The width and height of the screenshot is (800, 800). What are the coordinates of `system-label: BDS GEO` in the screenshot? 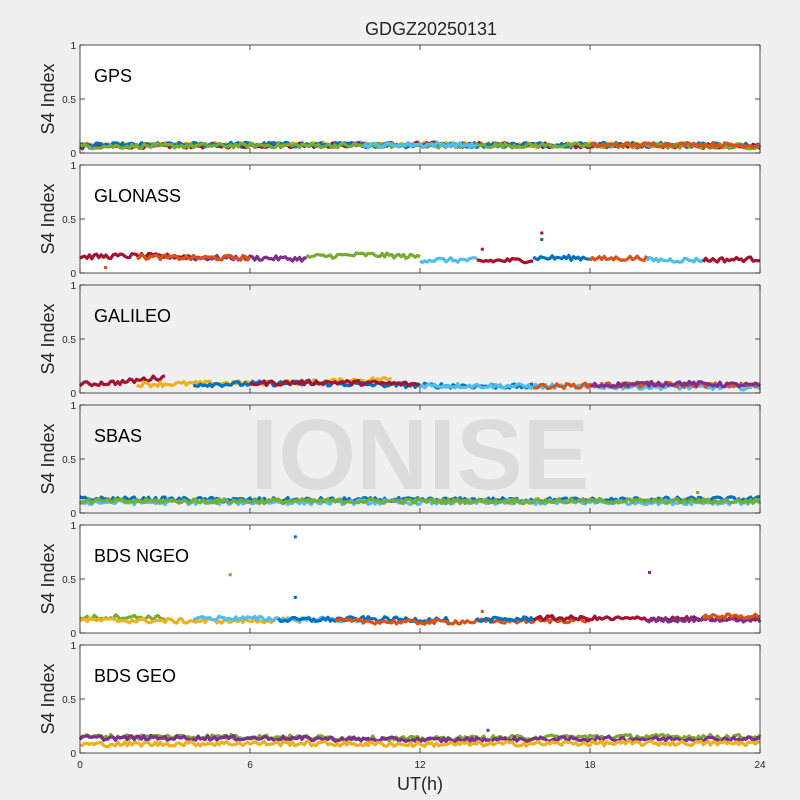 It's located at (135, 676).